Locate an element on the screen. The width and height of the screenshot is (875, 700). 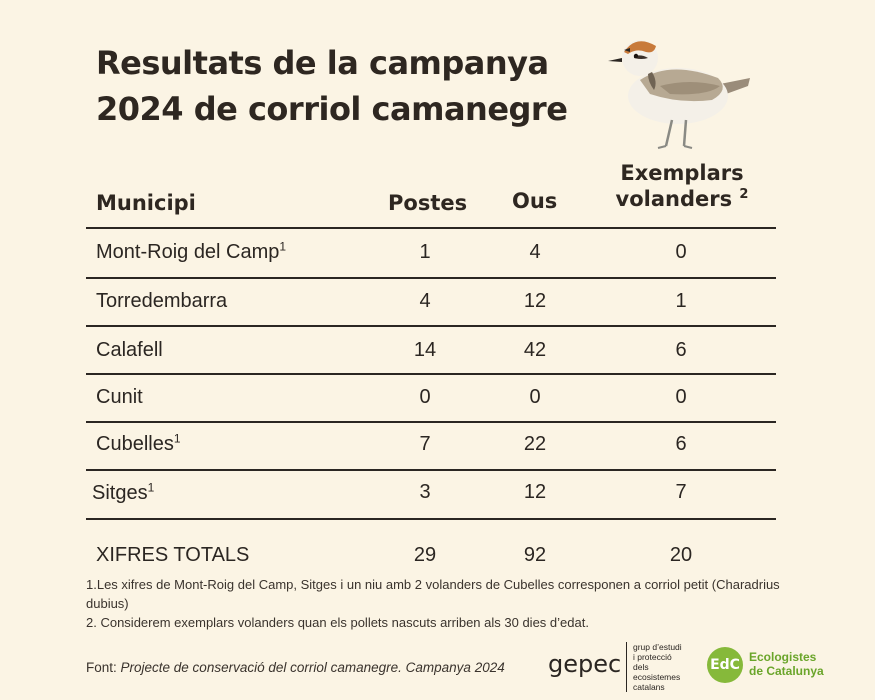
municipi-name: Cunit is located at coordinates (119, 397).